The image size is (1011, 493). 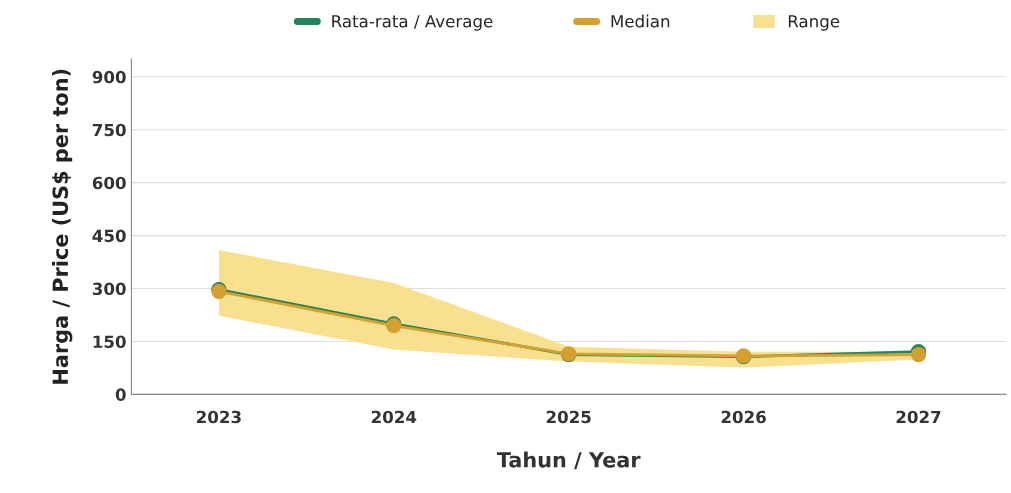 What do you see at coordinates (743, 417) in the screenshot?
I see `x-tick-label: 2026` at bounding box center [743, 417].